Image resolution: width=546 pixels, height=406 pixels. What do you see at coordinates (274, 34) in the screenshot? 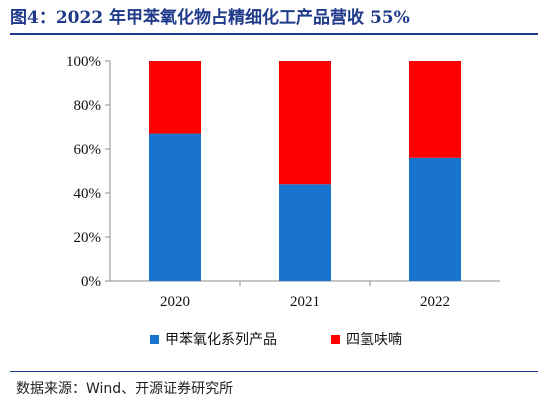
I see `title-rule` at bounding box center [274, 34].